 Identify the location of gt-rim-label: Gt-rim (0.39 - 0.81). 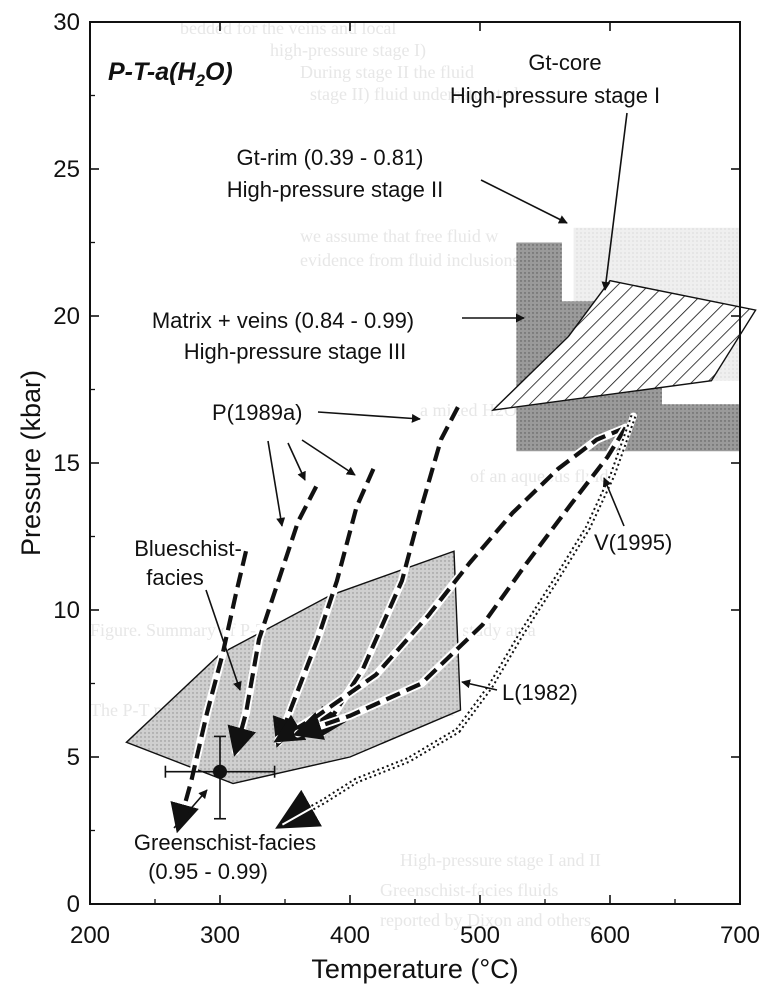
(329, 157).